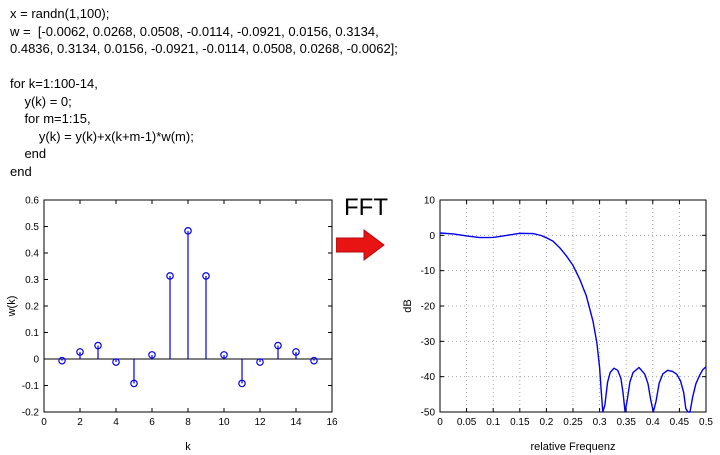 The image size is (720, 455). What do you see at coordinates (546, 422) in the screenshot?
I see `x-tick-label: 0.2` at bounding box center [546, 422].